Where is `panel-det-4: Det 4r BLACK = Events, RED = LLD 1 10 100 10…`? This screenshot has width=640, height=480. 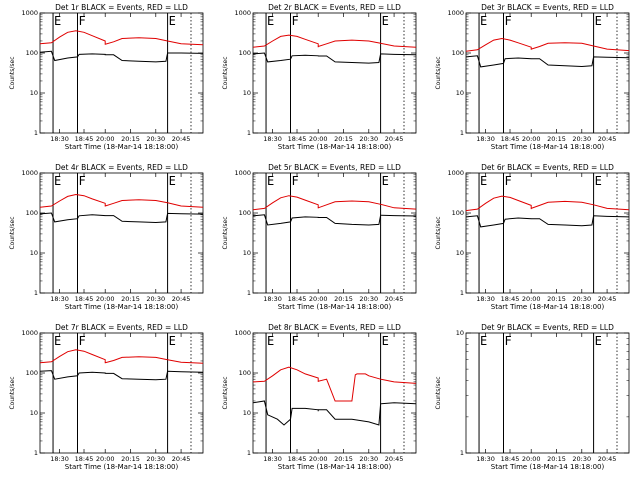
panel-det-4: Det 4r BLACK = Events, RED = LLD 1 10 100 10… is located at coordinates (106, 237).